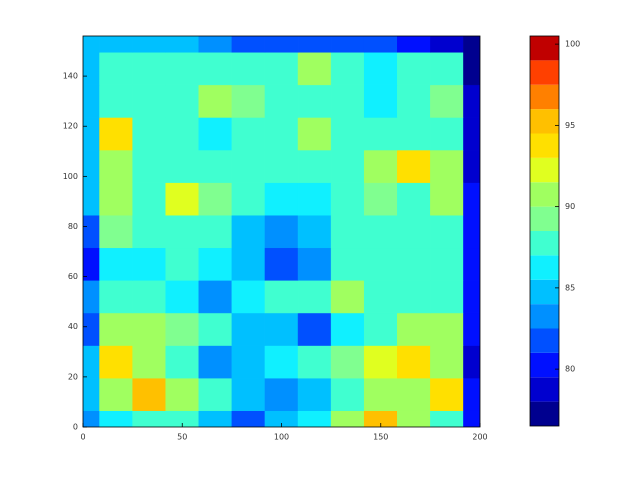  What do you see at coordinates (572, 44) in the screenshot?
I see `colorbar-tick-label: 100` at bounding box center [572, 44].